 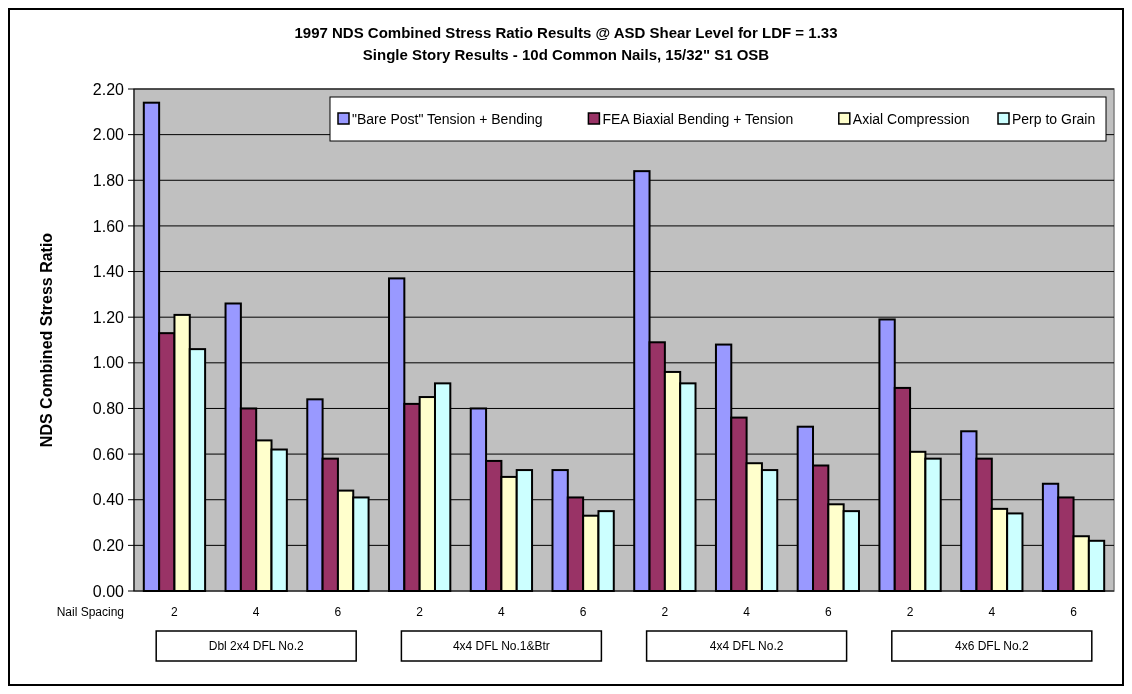 I want to click on y-tick-label: 0.60, so click(x=108, y=454).